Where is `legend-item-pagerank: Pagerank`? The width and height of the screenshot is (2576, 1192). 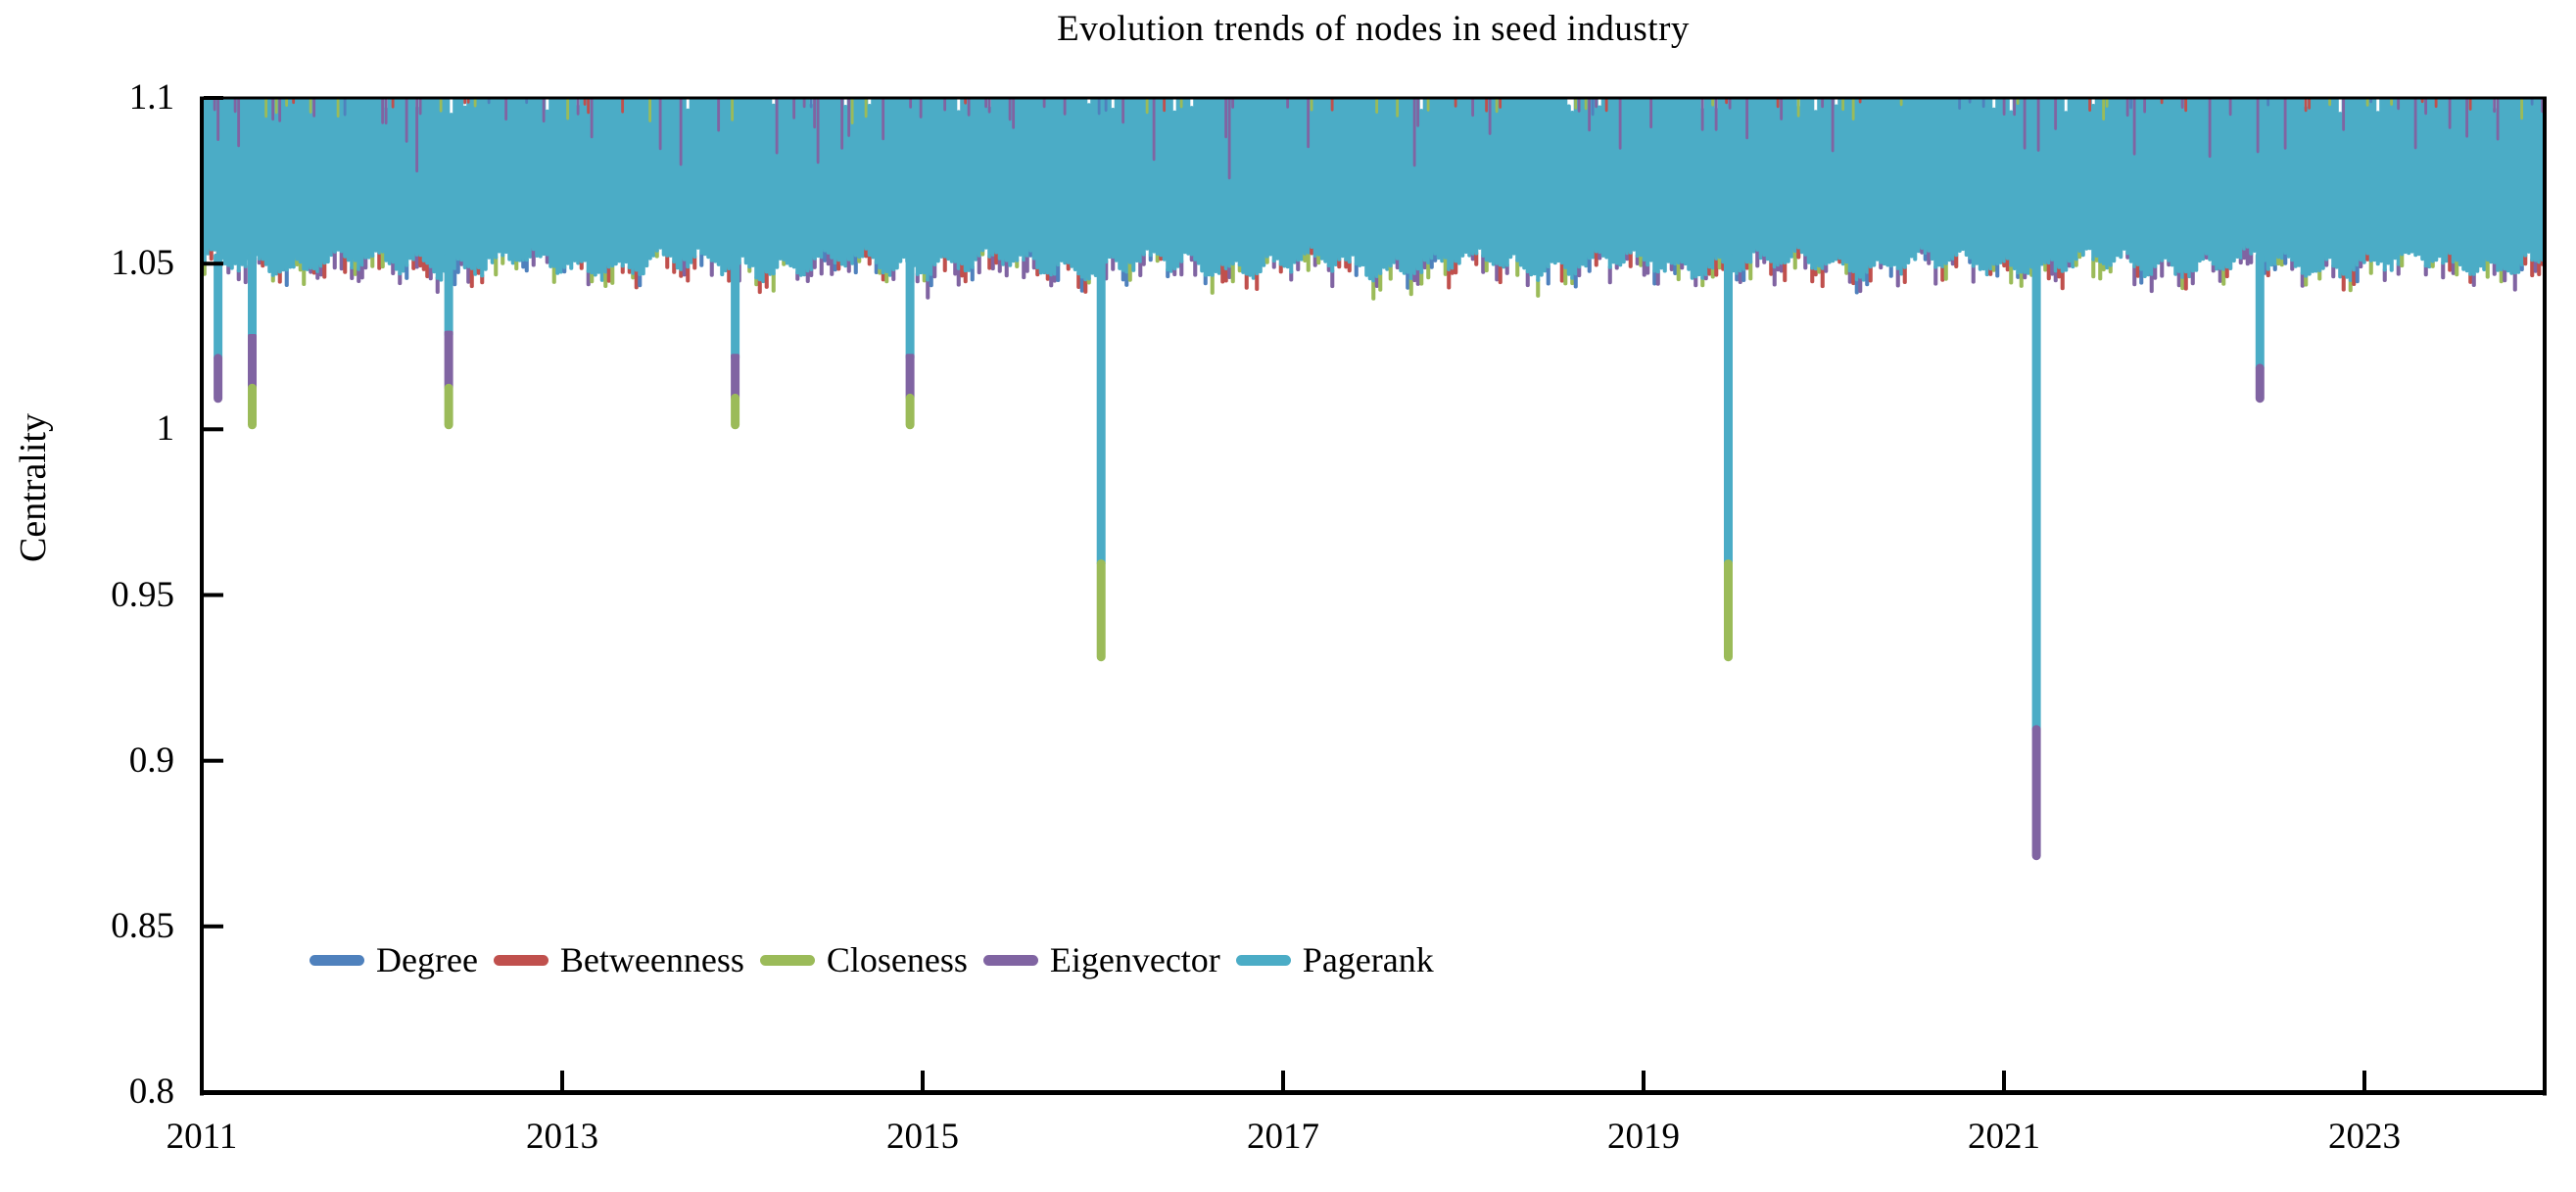
legend-item-pagerank: Pagerank is located at coordinates (1335, 959).